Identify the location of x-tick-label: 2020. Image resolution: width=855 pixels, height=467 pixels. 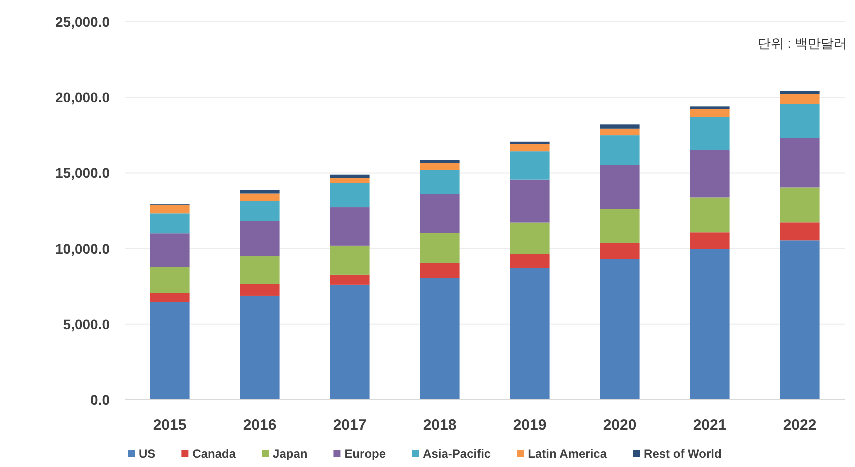
(620, 425).